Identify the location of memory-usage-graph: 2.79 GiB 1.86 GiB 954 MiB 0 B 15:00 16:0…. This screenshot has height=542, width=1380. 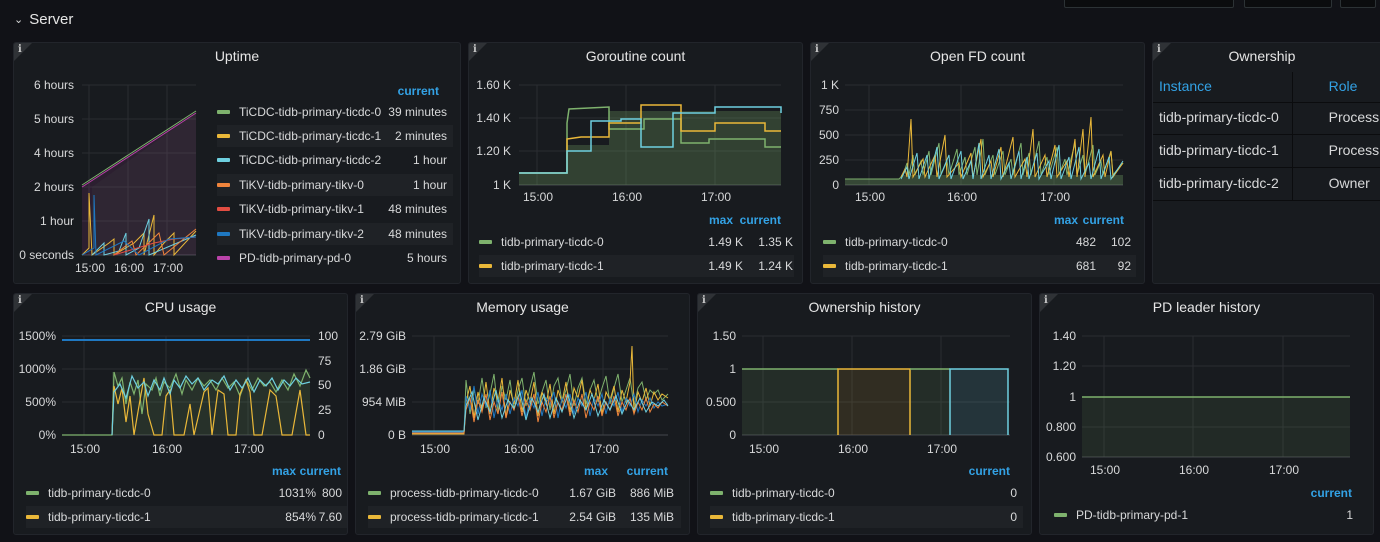
(523, 414).